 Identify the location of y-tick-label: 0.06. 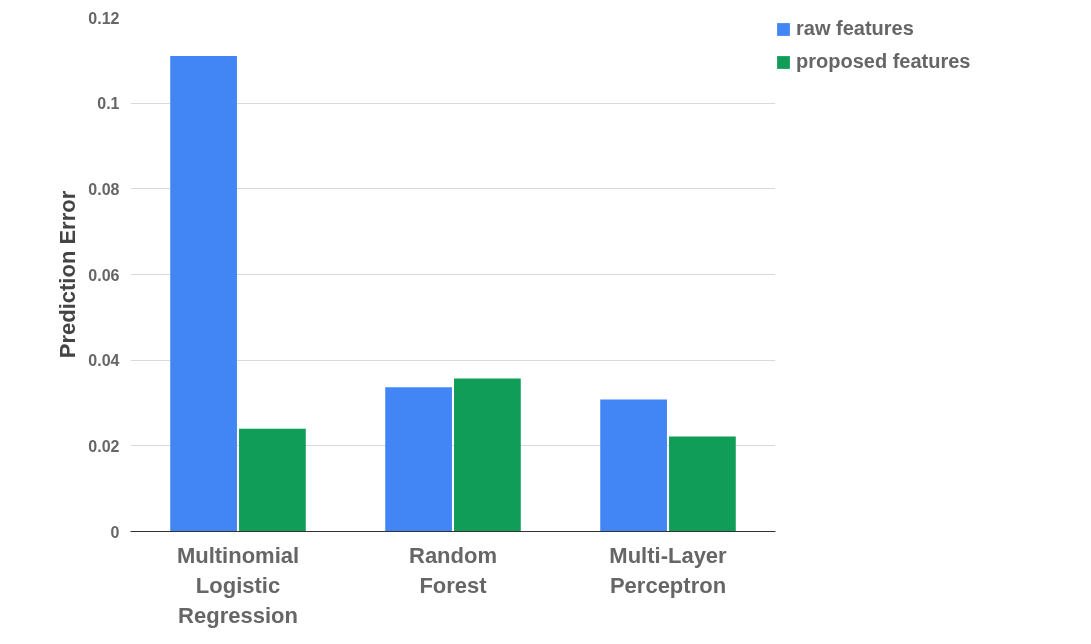
(104, 275).